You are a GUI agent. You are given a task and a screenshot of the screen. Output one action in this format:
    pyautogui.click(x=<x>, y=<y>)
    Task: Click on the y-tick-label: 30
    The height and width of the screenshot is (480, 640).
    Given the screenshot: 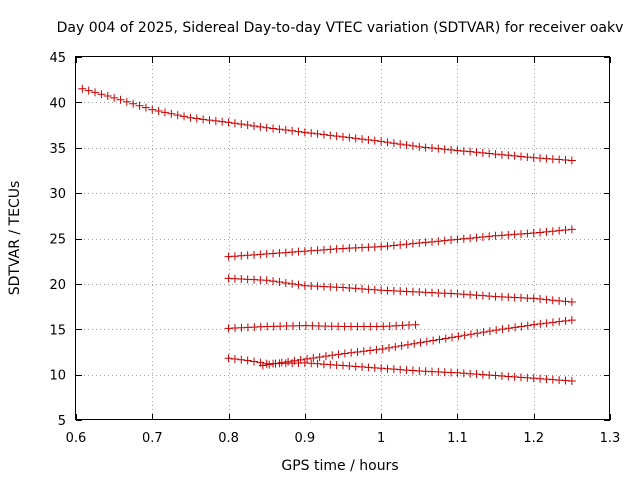 What is the action you would take?
    pyautogui.click(x=57, y=194)
    